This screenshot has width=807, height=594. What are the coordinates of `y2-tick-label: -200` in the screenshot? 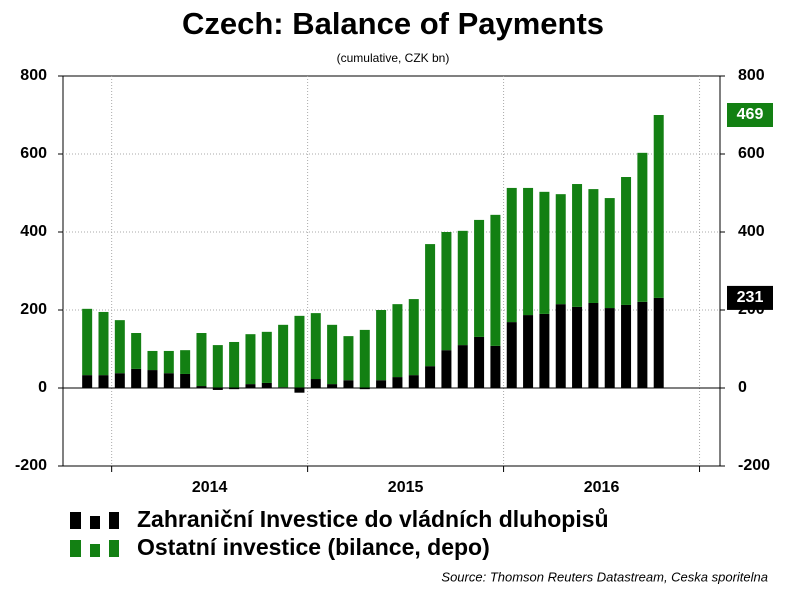 It's located at (754, 465).